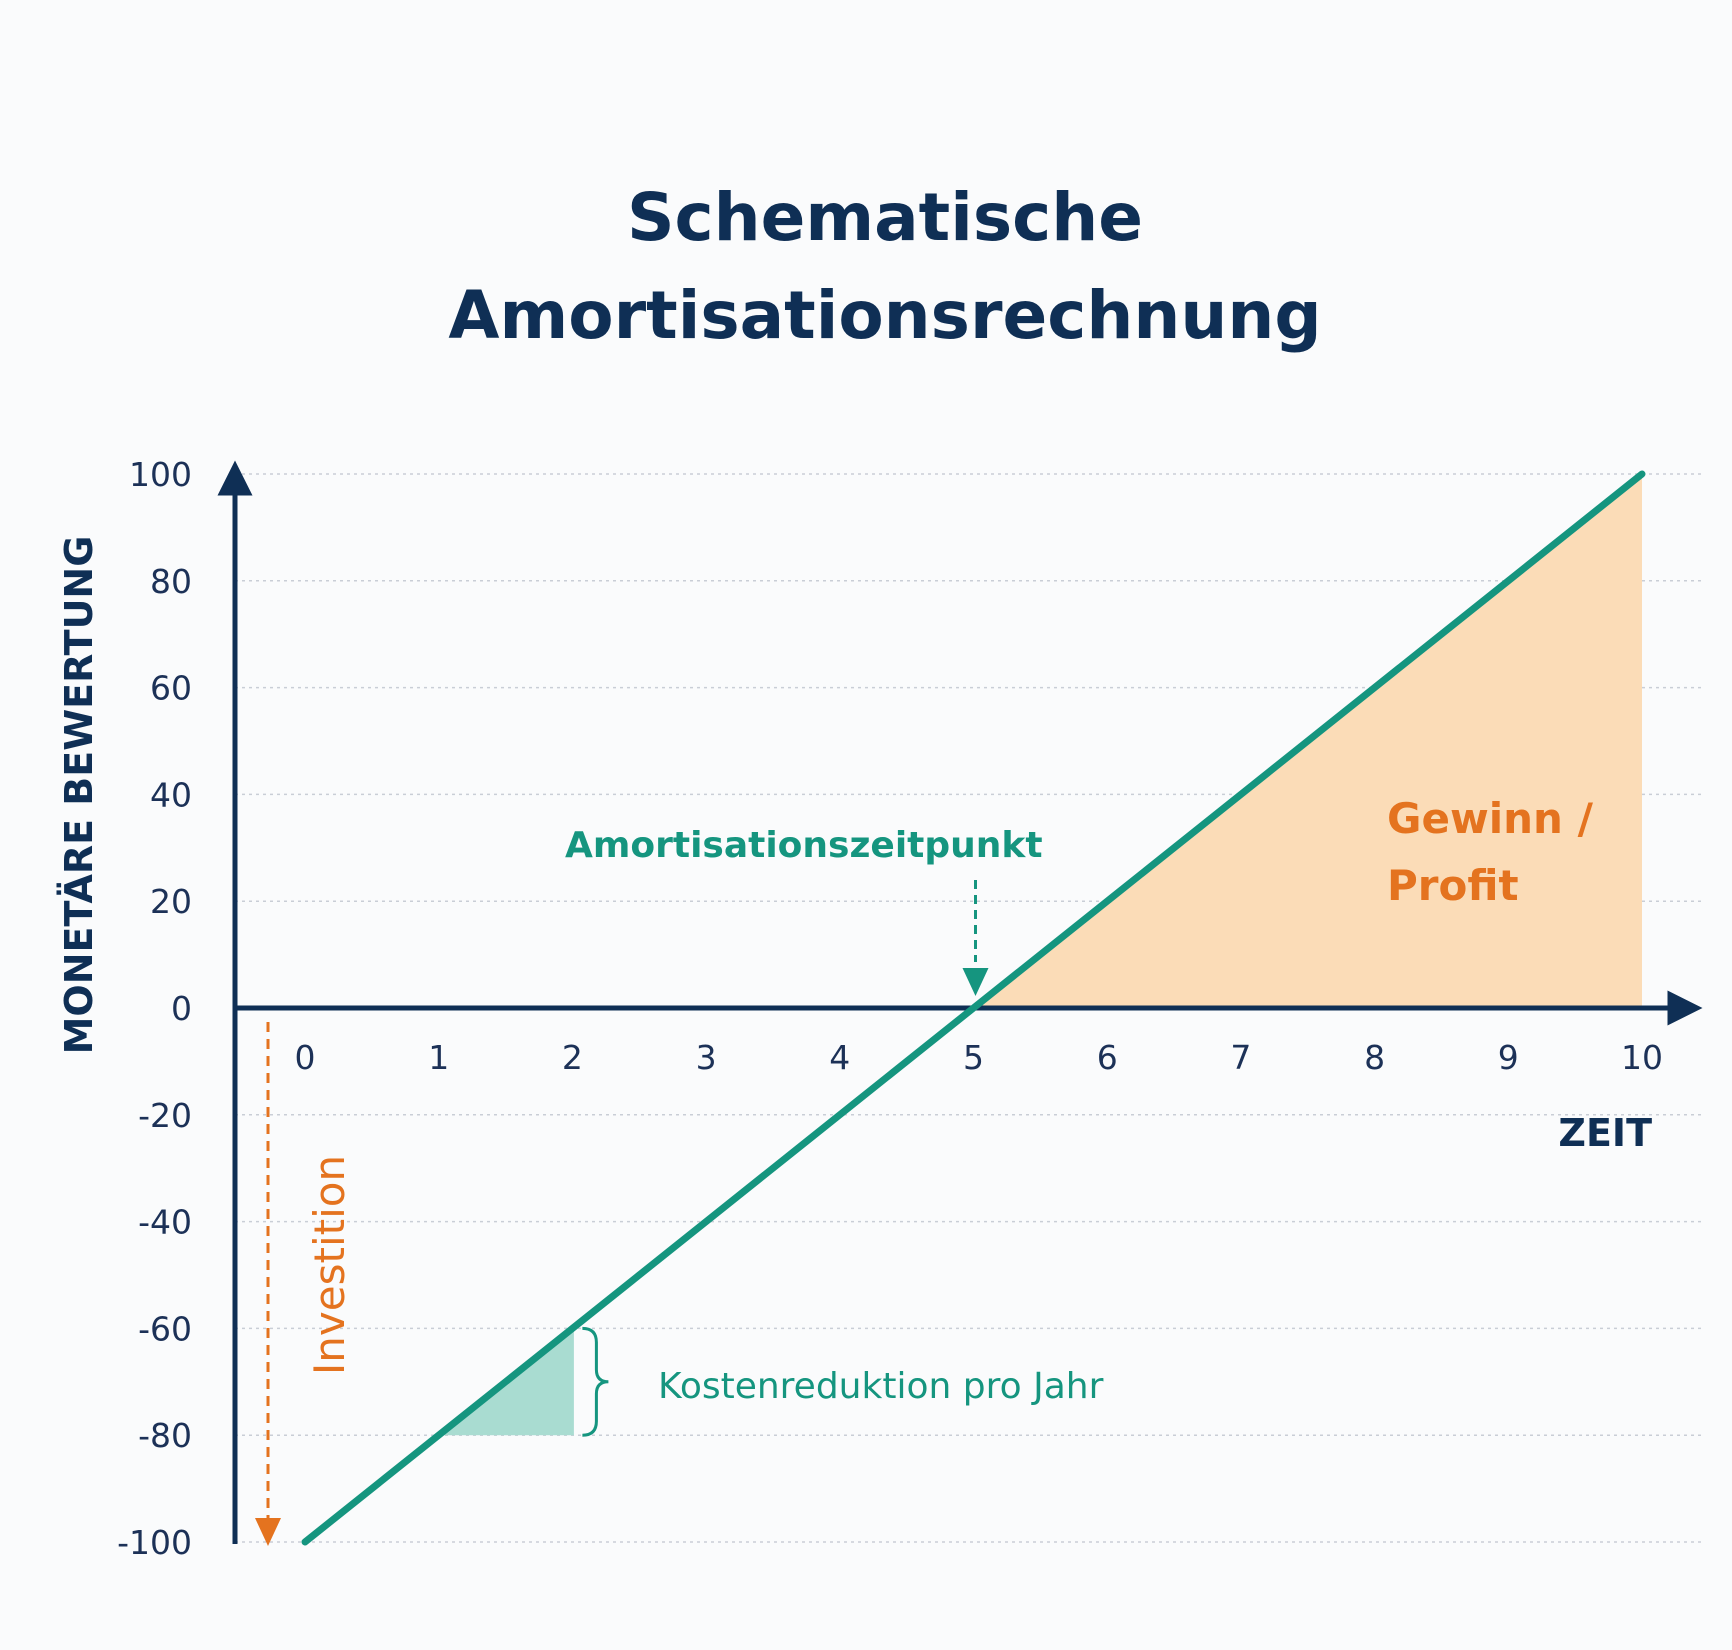 This screenshot has height=1650, width=1732. I want to click on y-tick-label: 100, so click(160, 474).